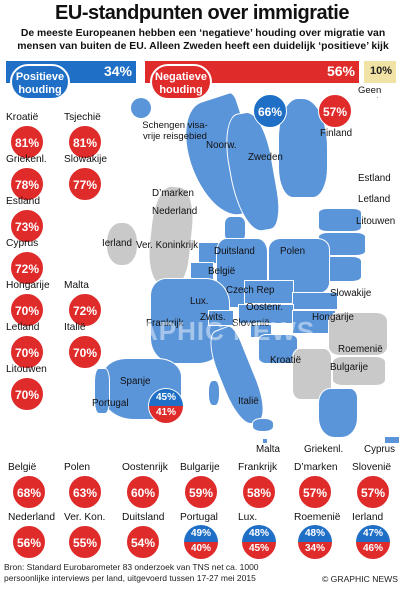  I want to click on left-country-value: 78%, so click(27, 184).